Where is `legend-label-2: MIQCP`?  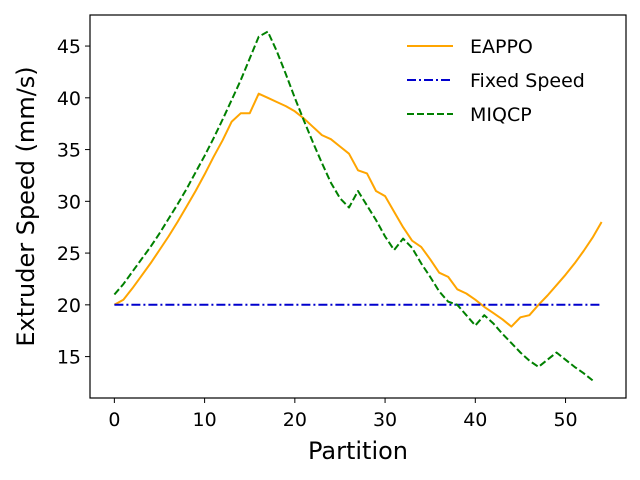 legend-label-2: MIQCP is located at coordinates (501, 115).